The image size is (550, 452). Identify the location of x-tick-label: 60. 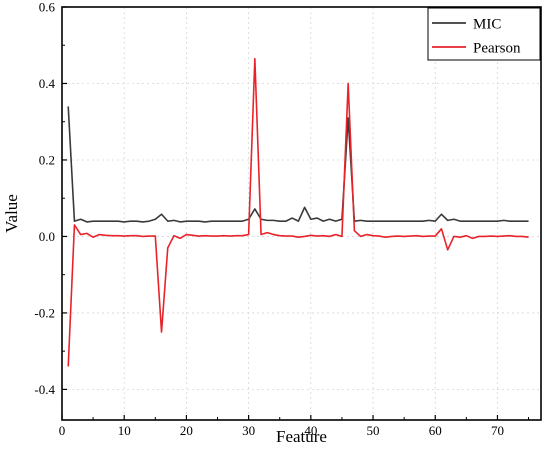
(435, 430).